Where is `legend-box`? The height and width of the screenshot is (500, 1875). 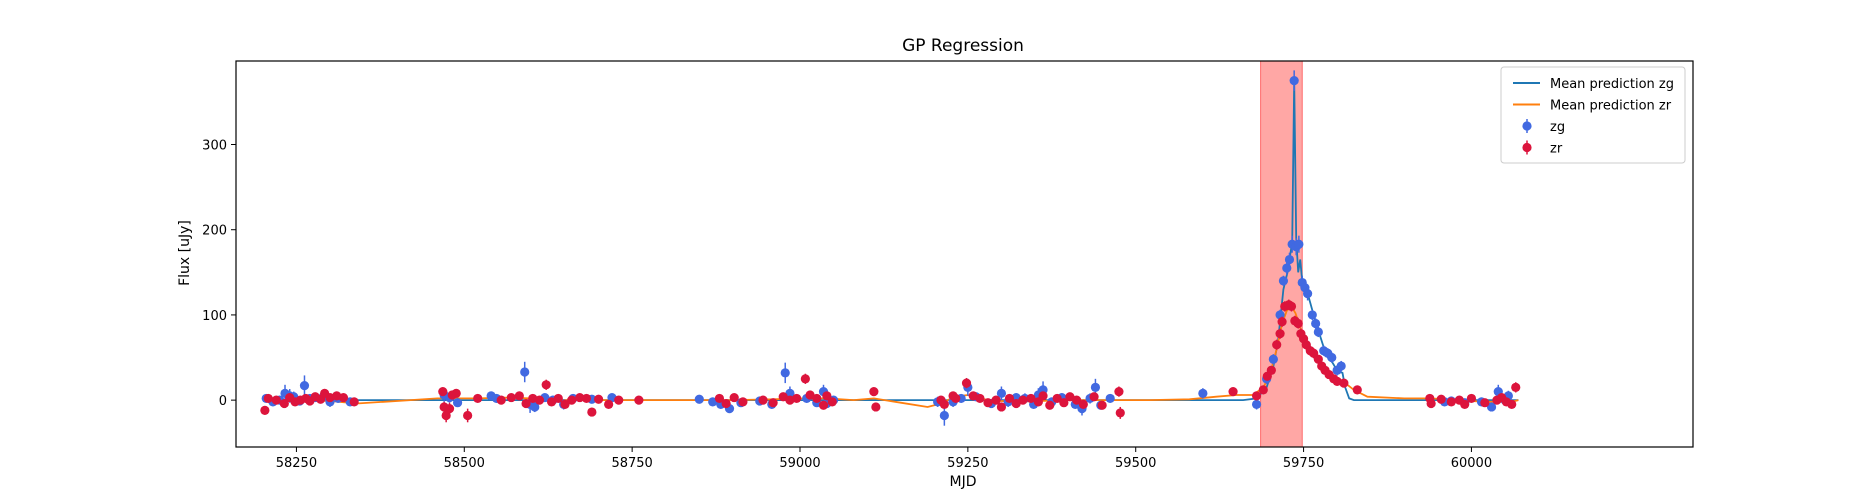 legend-box is located at coordinates (1593, 115).